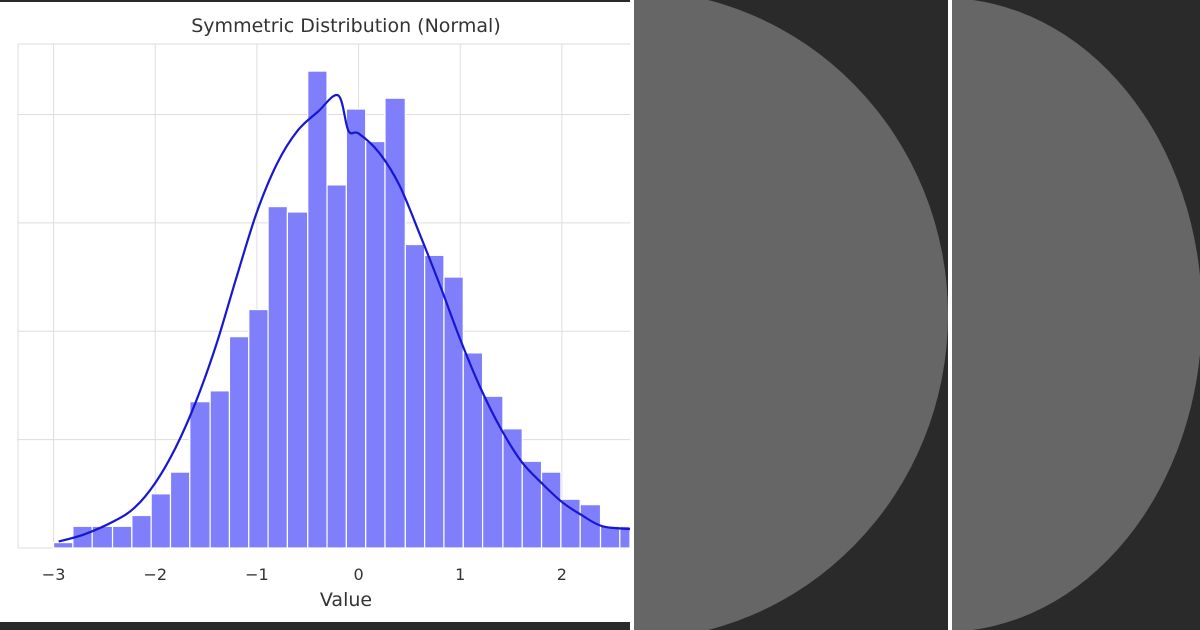 This screenshot has width=1200, height=630. What do you see at coordinates (346, 26) in the screenshot?
I see `chart-title: Symmetric Distribution (Normal)` at bounding box center [346, 26].